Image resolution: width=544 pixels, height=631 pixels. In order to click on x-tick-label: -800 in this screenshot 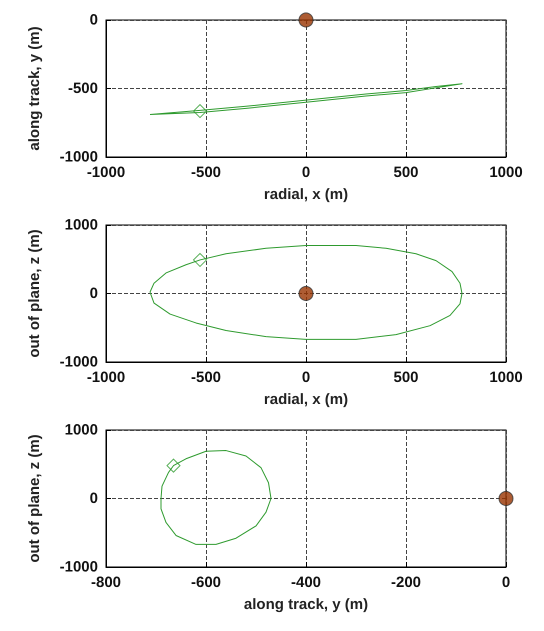, I will do `click(106, 582)`.